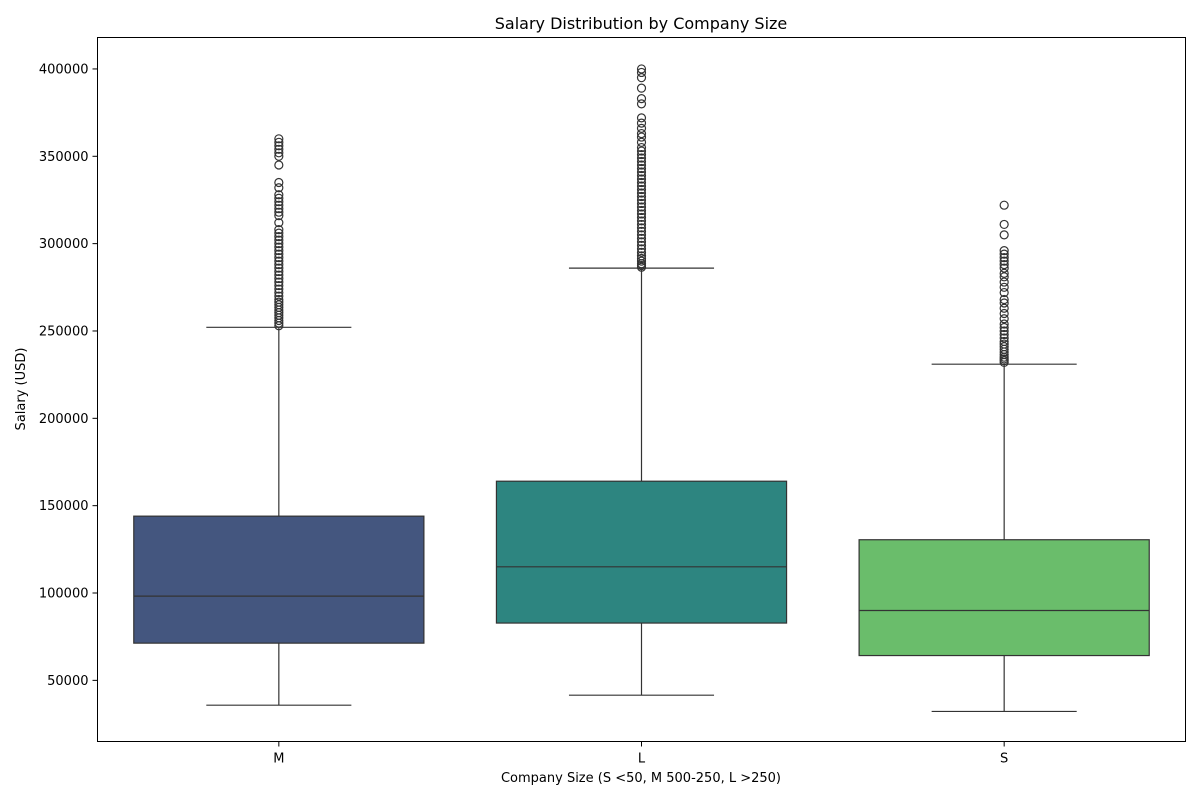 The height and width of the screenshot is (800, 1200). I want to click on chart-title: Salary Distribution by Company Size, so click(641, 23).